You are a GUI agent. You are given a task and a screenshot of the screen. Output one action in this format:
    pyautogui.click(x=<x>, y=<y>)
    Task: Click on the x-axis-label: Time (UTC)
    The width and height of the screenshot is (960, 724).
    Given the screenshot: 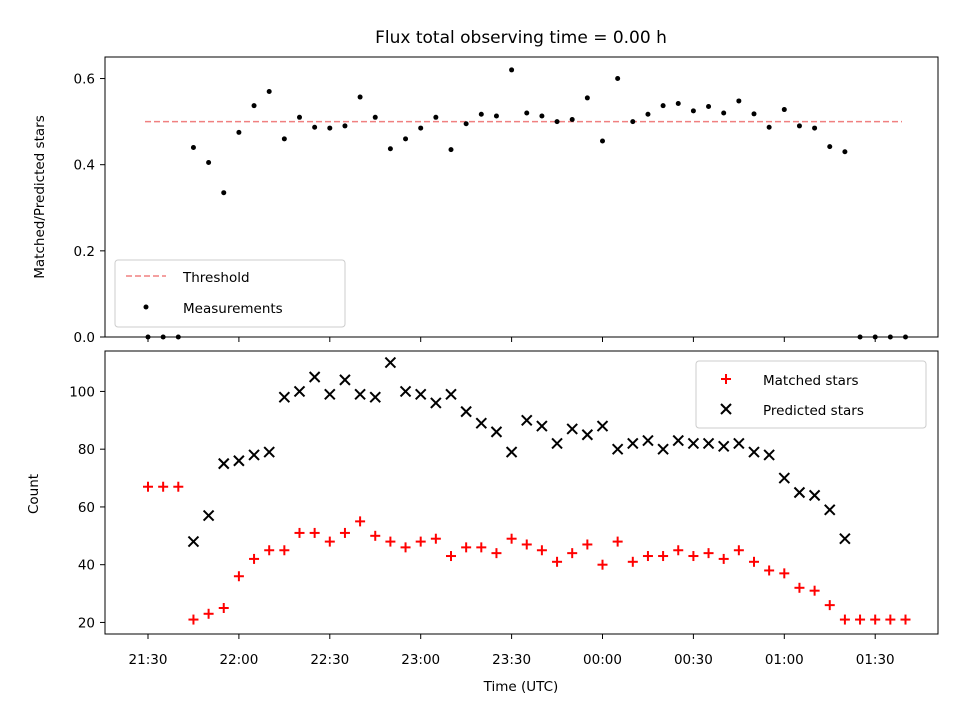 What is the action you would take?
    pyautogui.click(x=521, y=687)
    